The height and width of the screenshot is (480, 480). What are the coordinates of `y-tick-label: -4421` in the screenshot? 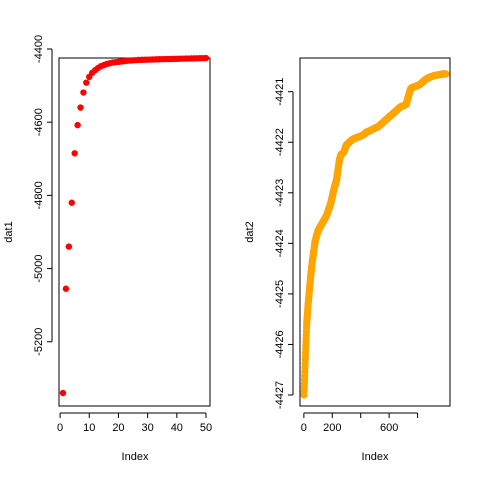 It's located at (280, 92).